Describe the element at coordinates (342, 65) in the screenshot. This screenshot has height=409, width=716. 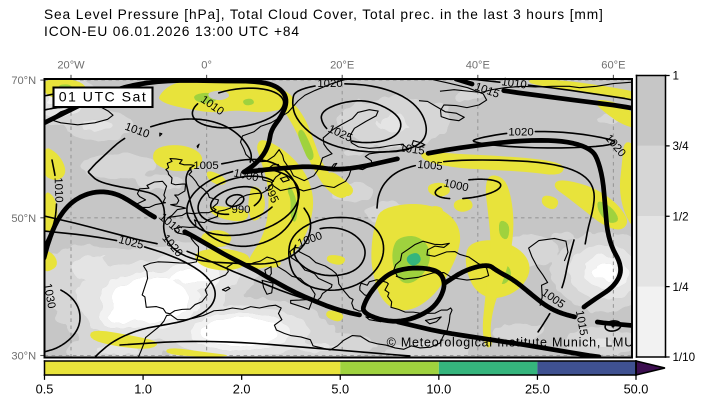
I see `svg-text: 20°E` at that location.